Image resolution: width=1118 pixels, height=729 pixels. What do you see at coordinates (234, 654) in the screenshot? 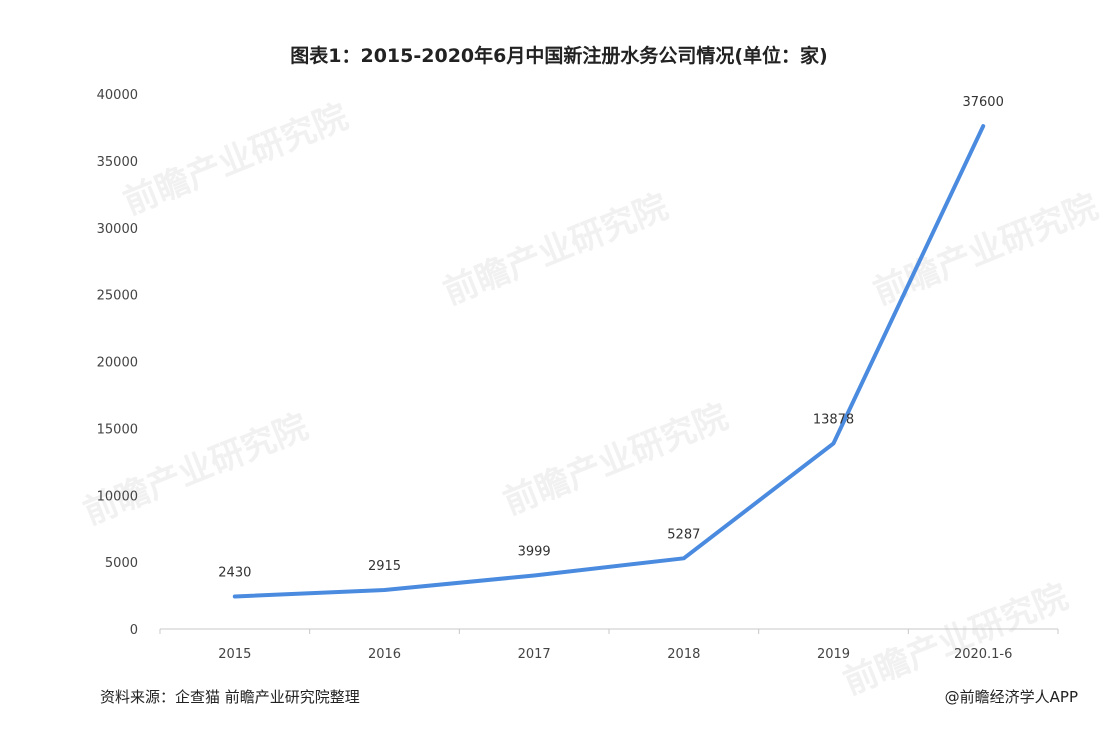
I see `x-tick-label: 2015` at bounding box center [234, 654].